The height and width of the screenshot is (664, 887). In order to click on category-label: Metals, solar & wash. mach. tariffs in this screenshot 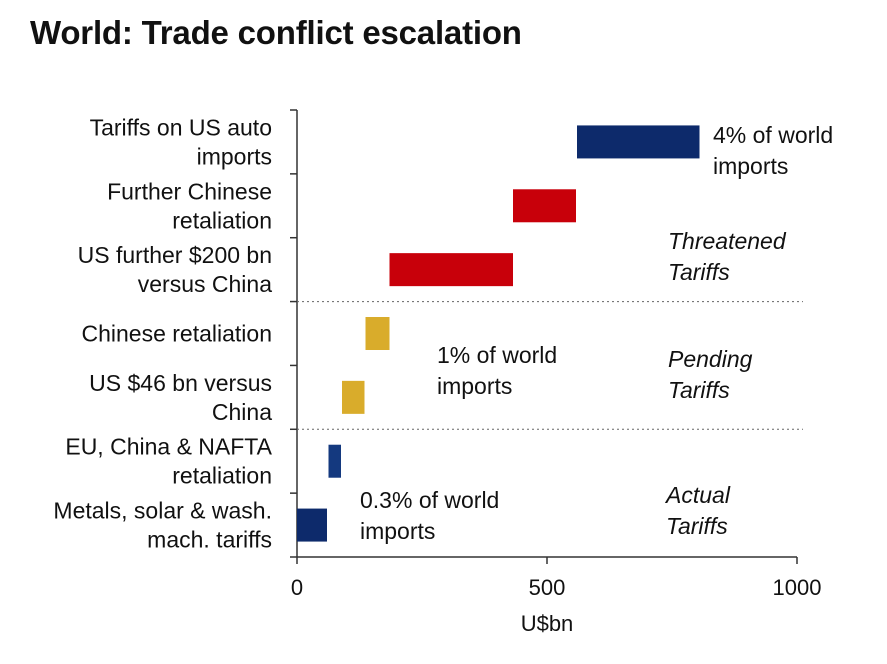, I will do `click(162, 525)`.